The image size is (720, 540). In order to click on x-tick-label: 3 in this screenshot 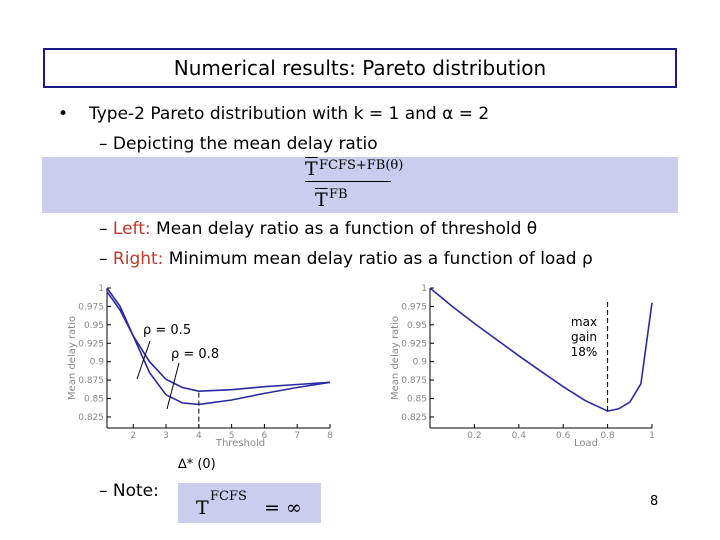, I will do `click(166, 436)`.